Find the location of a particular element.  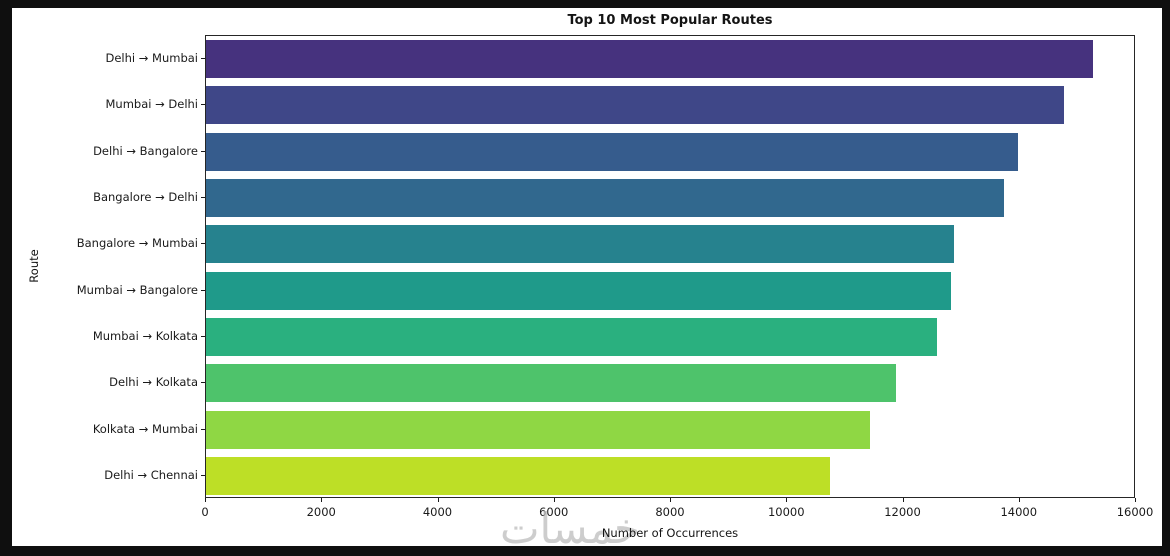

x-tick-label: 12000 is located at coordinates (902, 512).